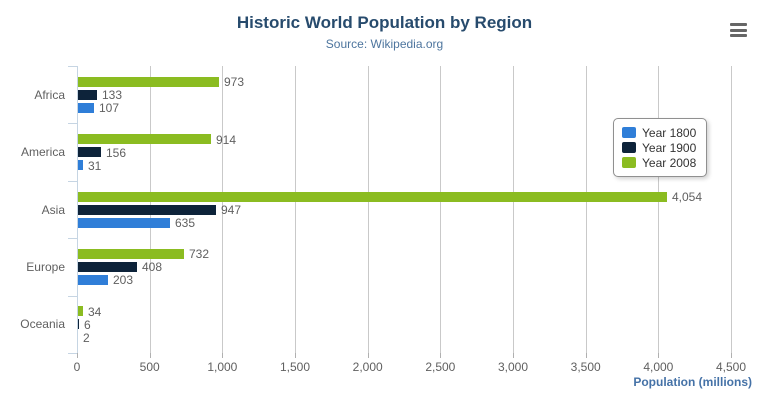  I want to click on data-label: 2, so click(86, 337).